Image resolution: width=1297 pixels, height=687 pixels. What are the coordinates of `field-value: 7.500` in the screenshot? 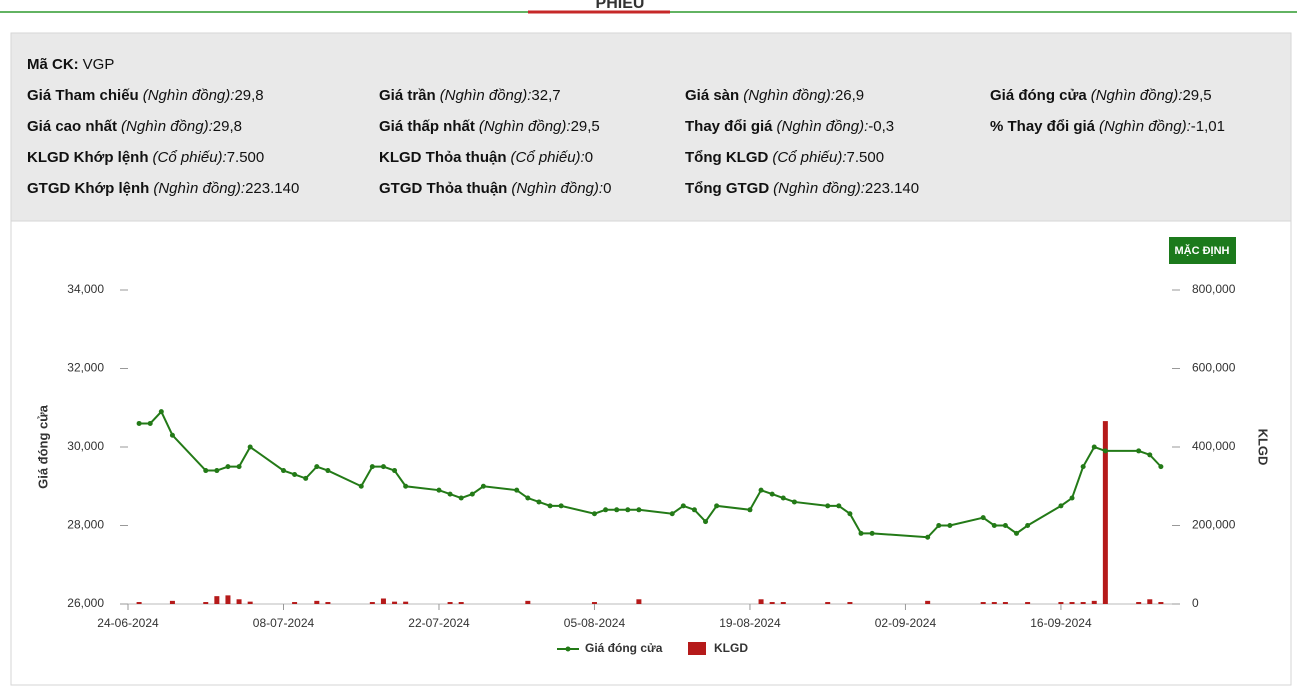 It's located at (866, 157).